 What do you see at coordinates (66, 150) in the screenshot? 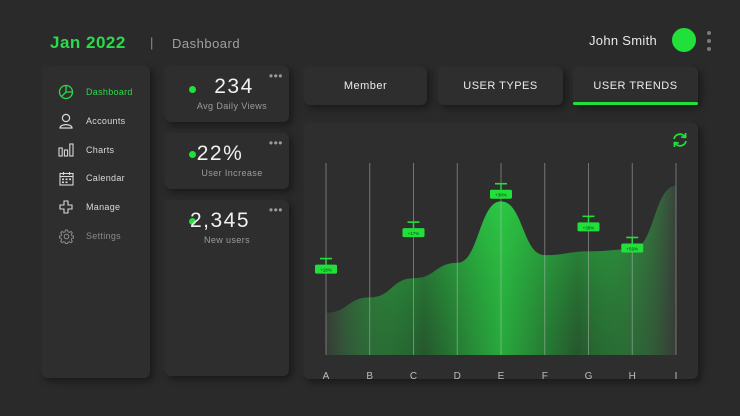
I see `bar-chart-icon` at bounding box center [66, 150].